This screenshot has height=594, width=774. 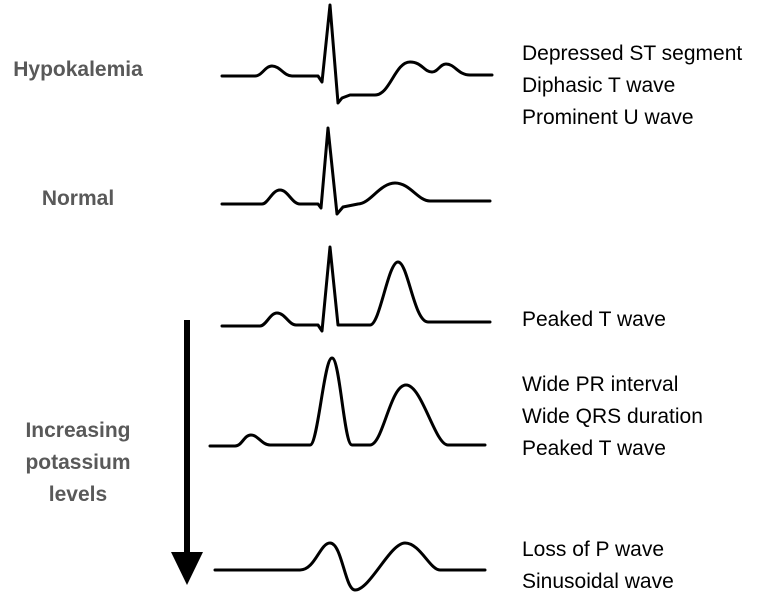 What do you see at coordinates (356, 289) in the screenshot?
I see `ecg-peaked-t` at bounding box center [356, 289].